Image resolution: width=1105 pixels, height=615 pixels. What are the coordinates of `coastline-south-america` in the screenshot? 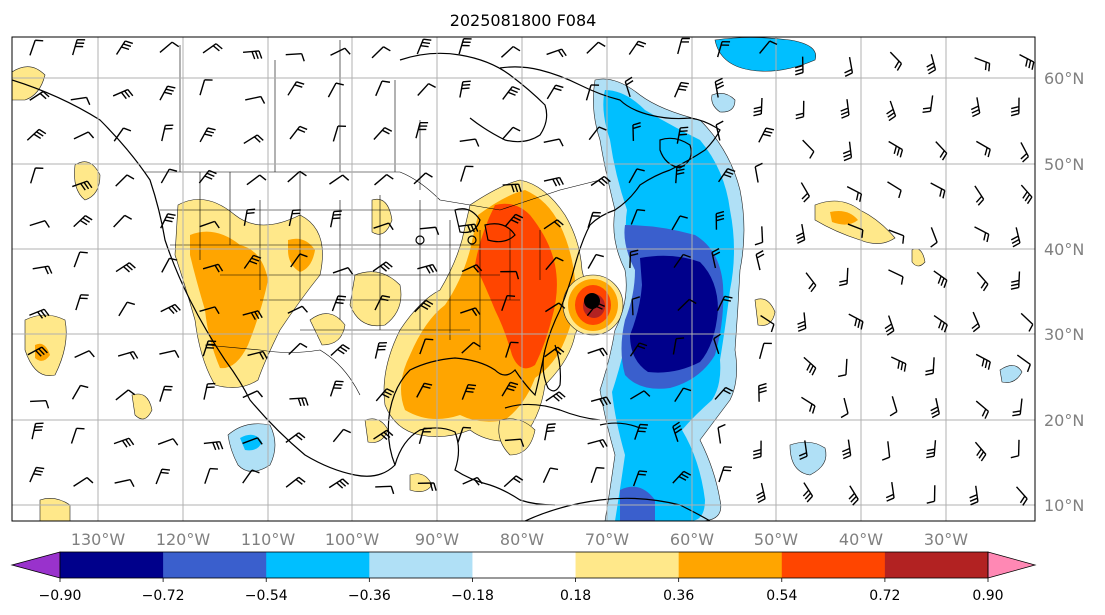 It's located at (617, 509).